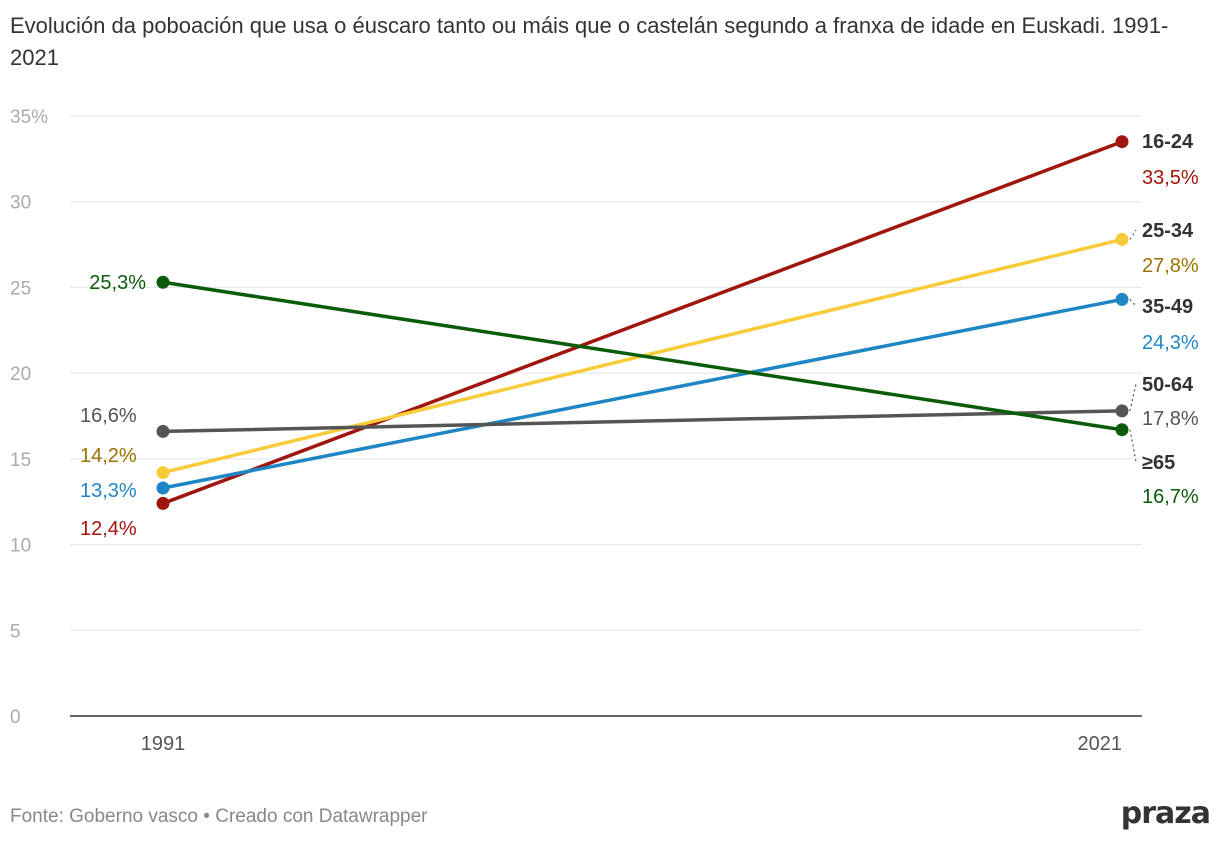 The image size is (1220, 844). I want to click on y-tick-label: 25, so click(20, 288).